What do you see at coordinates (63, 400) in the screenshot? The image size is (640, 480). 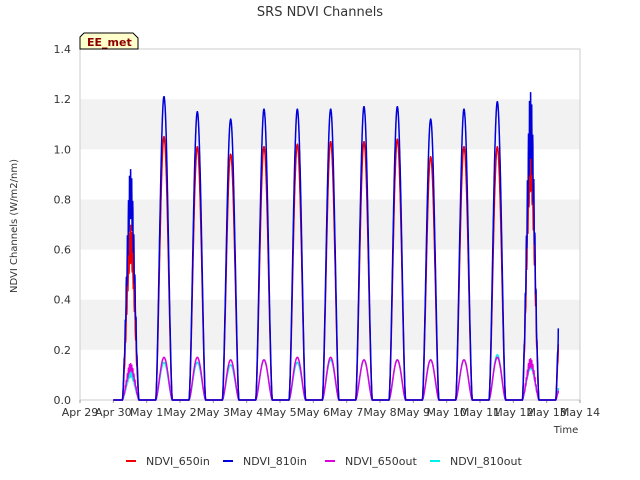 I see `y-tick-label: 0.0` at bounding box center [63, 400].